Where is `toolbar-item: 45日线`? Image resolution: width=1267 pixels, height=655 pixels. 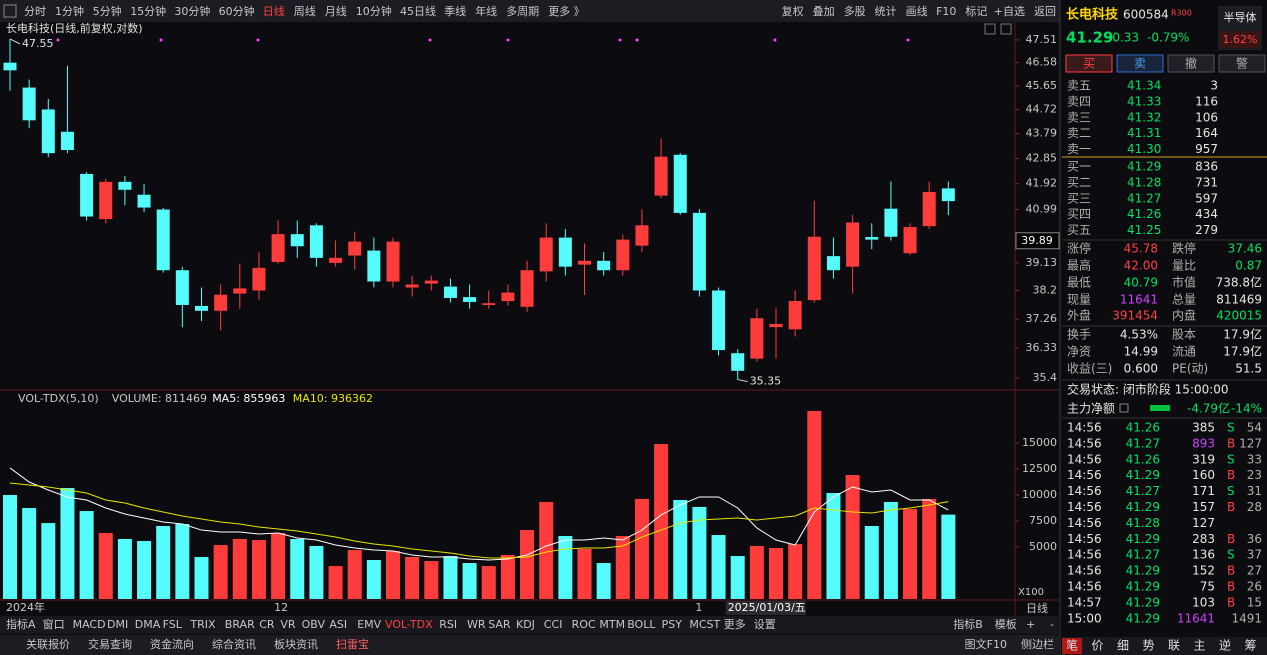 toolbar-item: 45日线 is located at coordinates (418, 11).